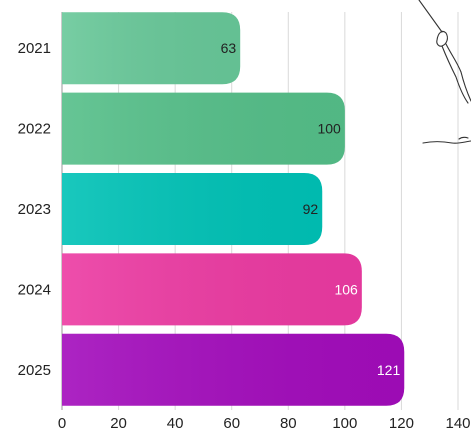  What do you see at coordinates (346, 289) in the screenshot?
I see `value-label: 106` at bounding box center [346, 289].